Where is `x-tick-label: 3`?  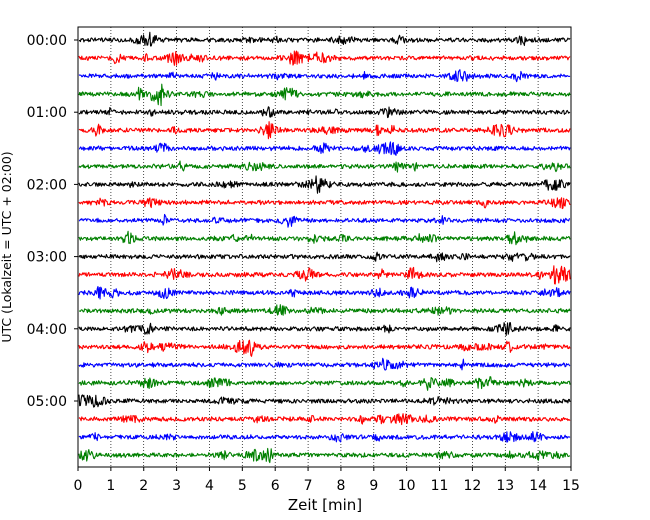
x-tick-label: 3 is located at coordinates (176, 486).